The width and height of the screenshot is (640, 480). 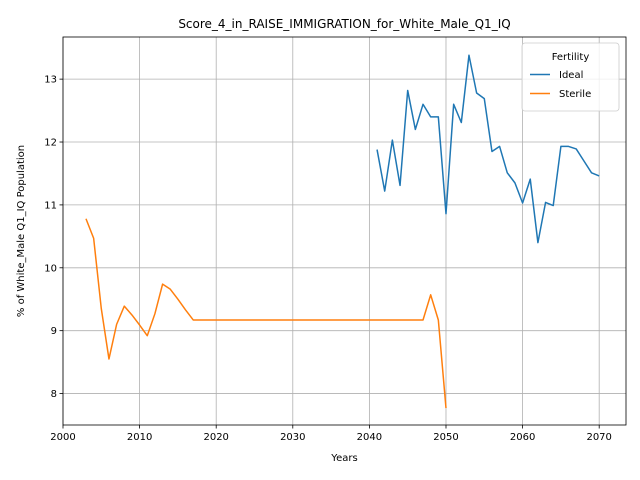 What do you see at coordinates (522, 437) in the screenshot?
I see `x-tick-label: 2060` at bounding box center [522, 437].